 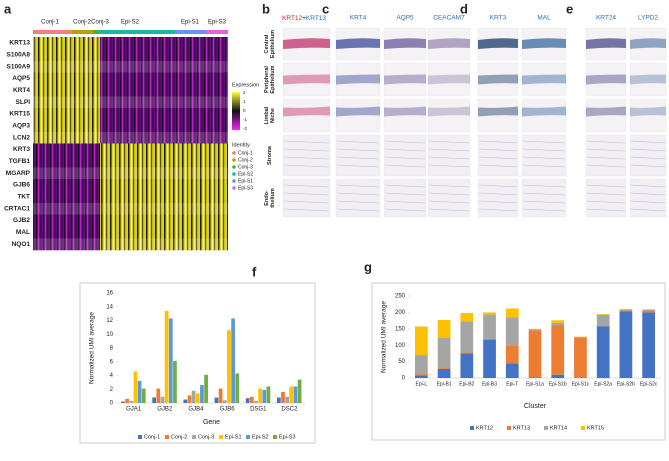 What do you see at coordinates (112, 376) in the screenshot?
I see `y-tick-label: 4` at bounding box center [112, 376].